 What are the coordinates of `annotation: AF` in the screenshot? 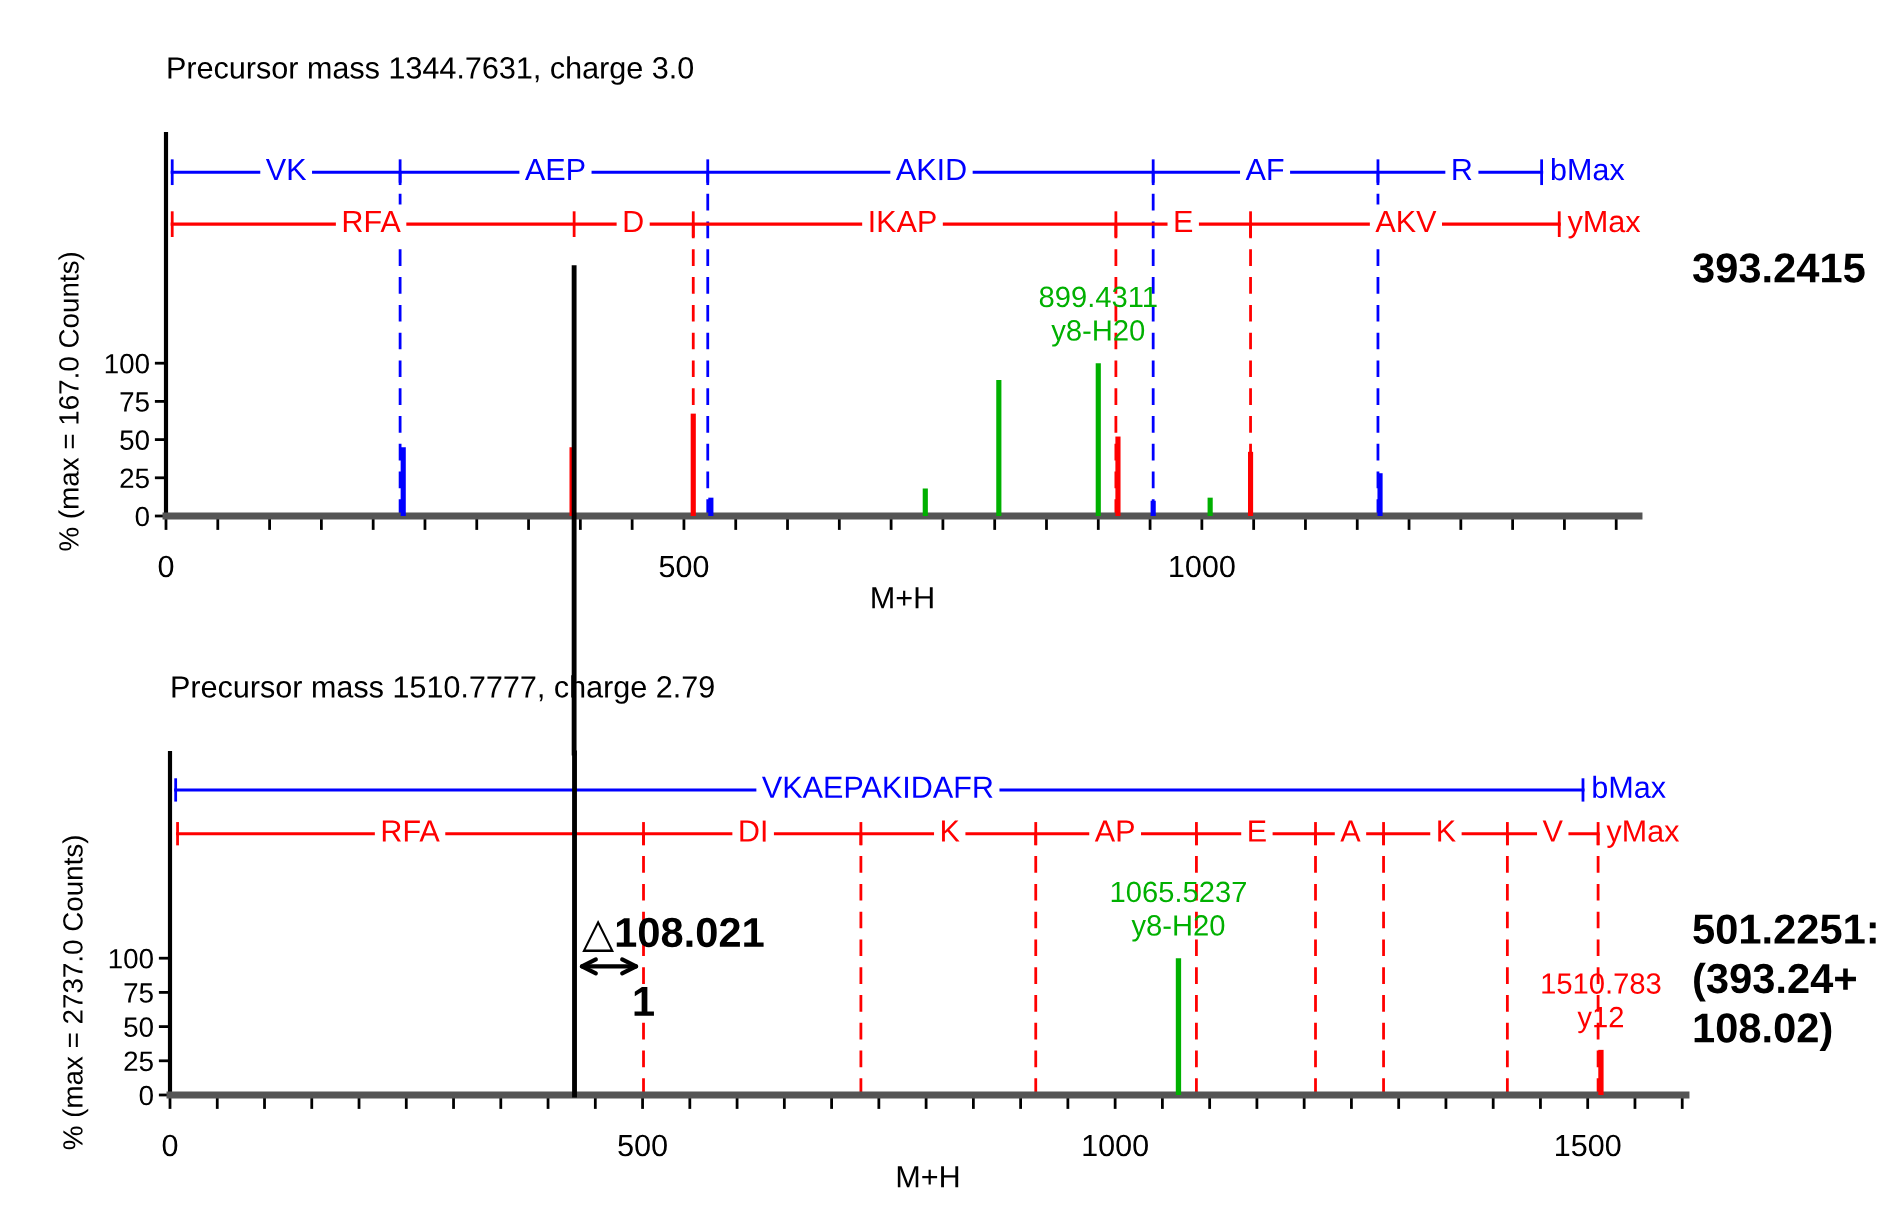 It's located at (1264, 170).